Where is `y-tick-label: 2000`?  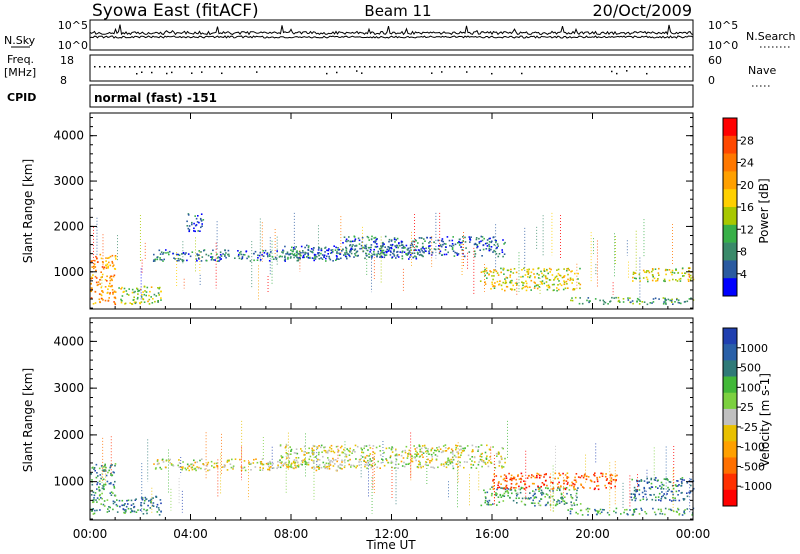
y-tick-label: 2000 is located at coordinates (68, 435).